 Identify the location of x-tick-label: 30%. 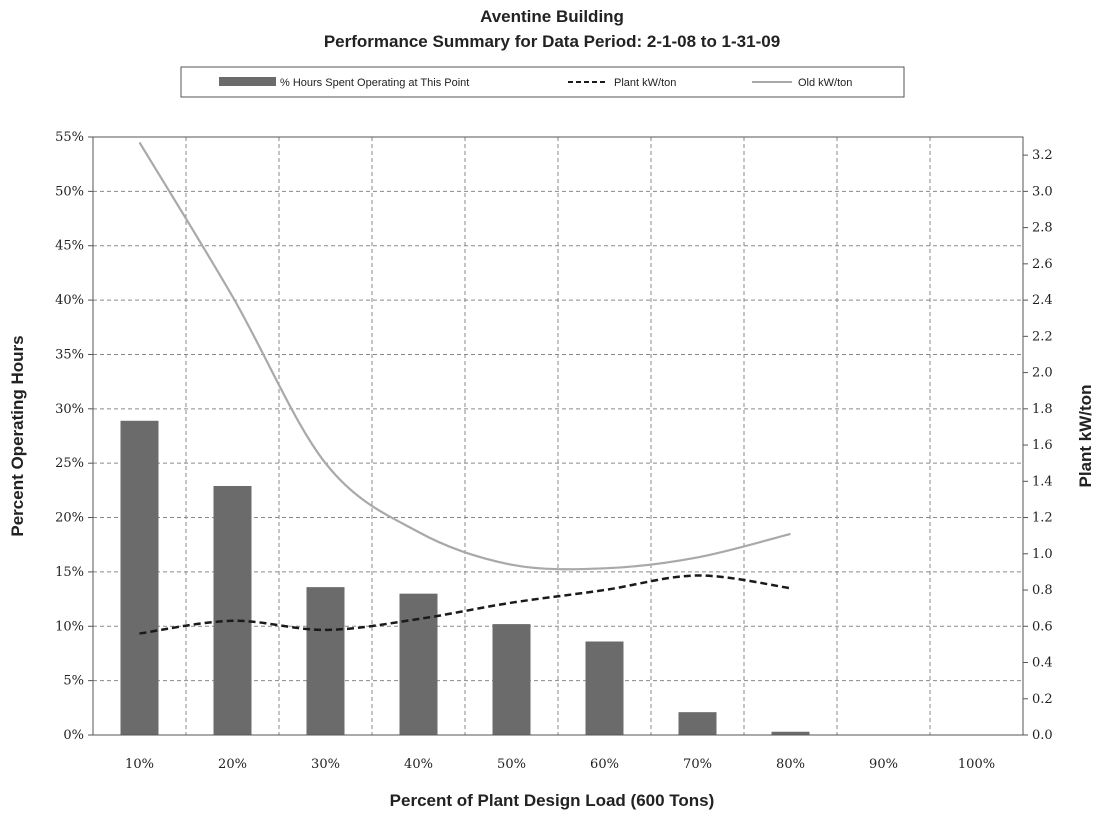
(325, 764).